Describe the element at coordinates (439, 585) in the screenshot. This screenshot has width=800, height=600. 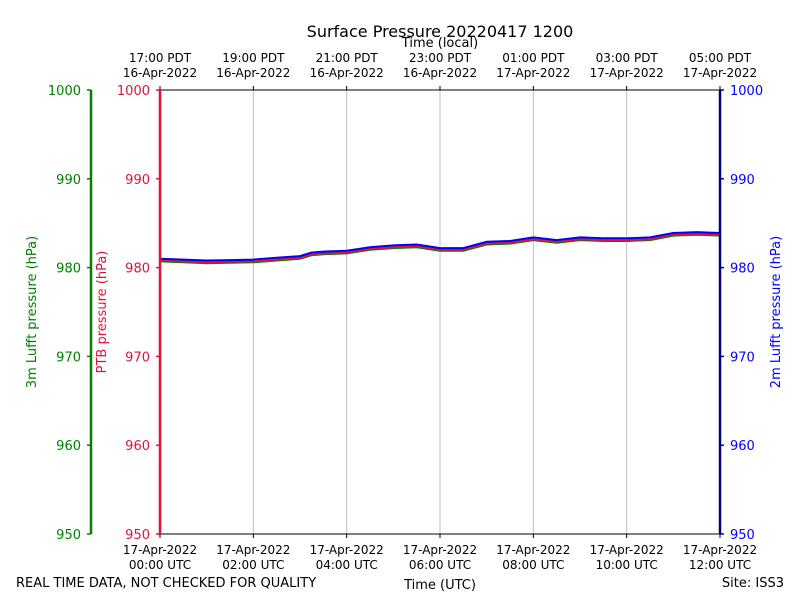
I see `bottom-axis-label: Time (UTC)` at that location.